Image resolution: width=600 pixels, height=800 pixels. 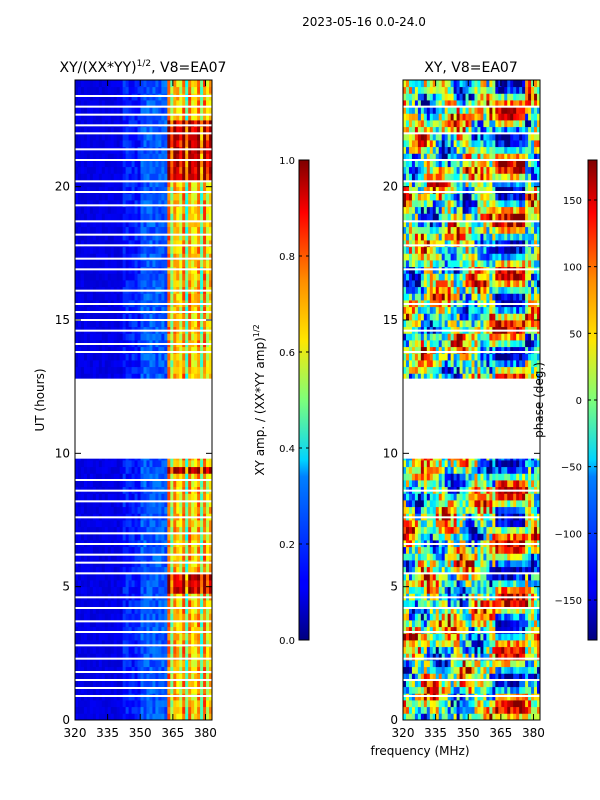 I want to click on colorbar-tick-label: 0.4, so click(x=287, y=449).